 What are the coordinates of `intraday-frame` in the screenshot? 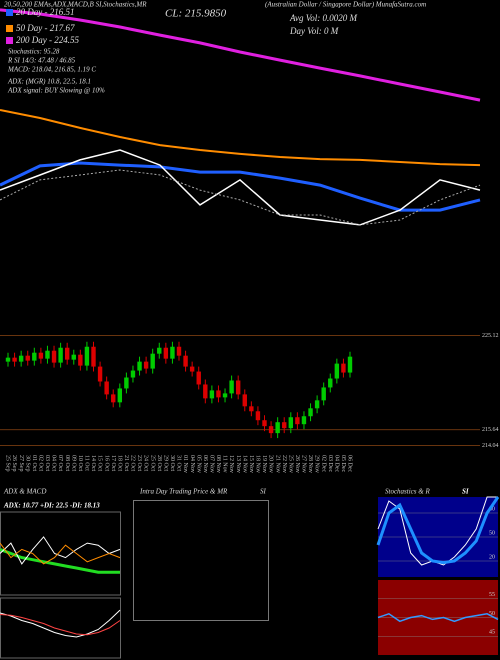 It's located at (201, 560).